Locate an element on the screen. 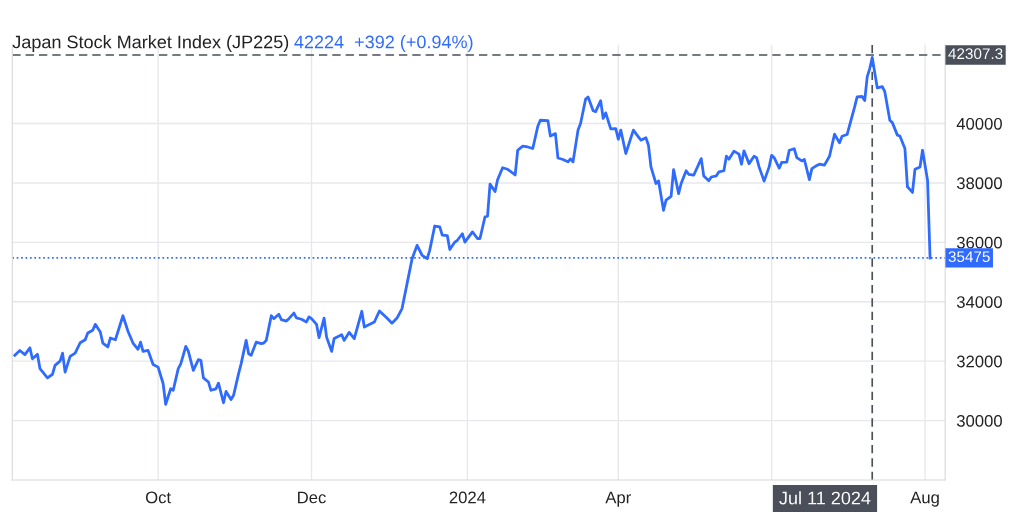 The width and height of the screenshot is (1024, 512). y-tick-label: 30000 is located at coordinates (979, 420).